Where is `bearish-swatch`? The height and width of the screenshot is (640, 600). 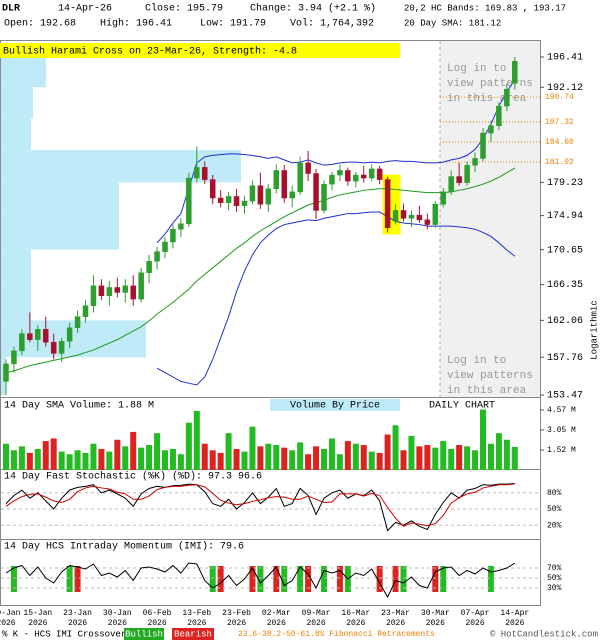
bearish-swatch is located at coordinates (193, 634).